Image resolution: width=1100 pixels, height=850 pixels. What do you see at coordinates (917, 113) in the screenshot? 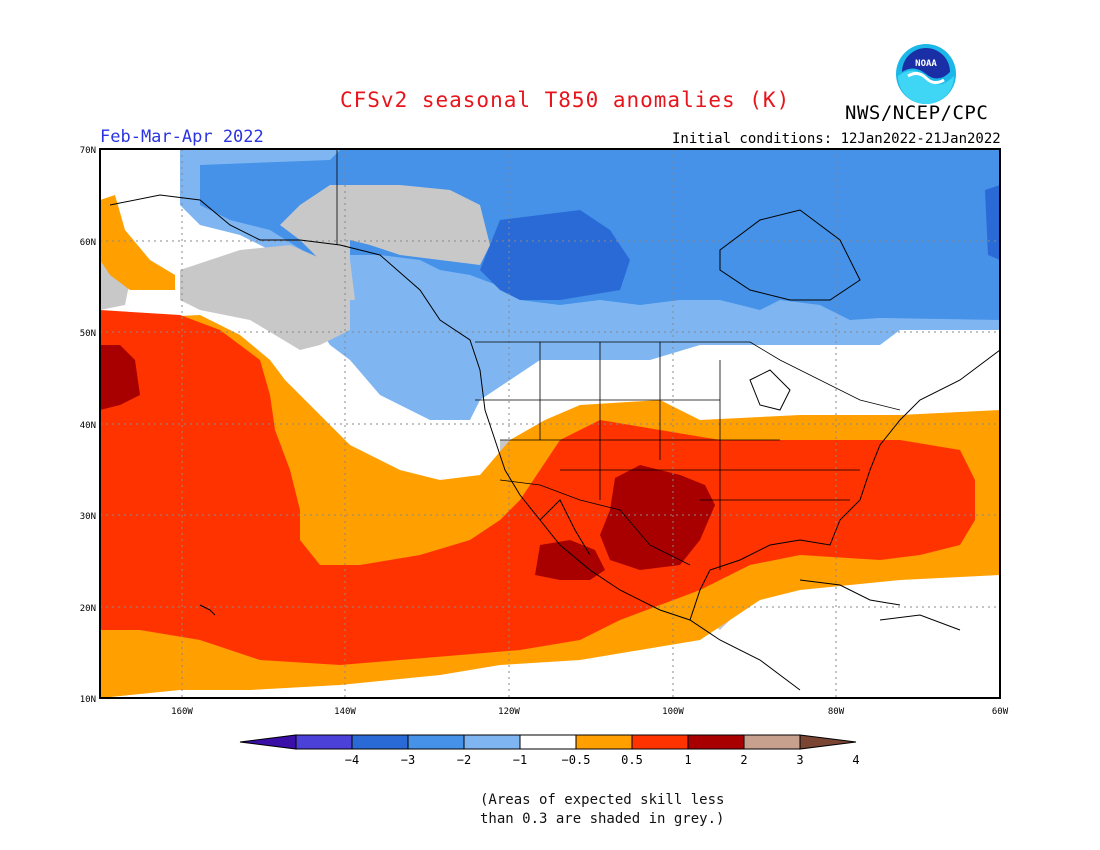
I see `agency-label: NWS/NCEP/CPC` at bounding box center [917, 113].